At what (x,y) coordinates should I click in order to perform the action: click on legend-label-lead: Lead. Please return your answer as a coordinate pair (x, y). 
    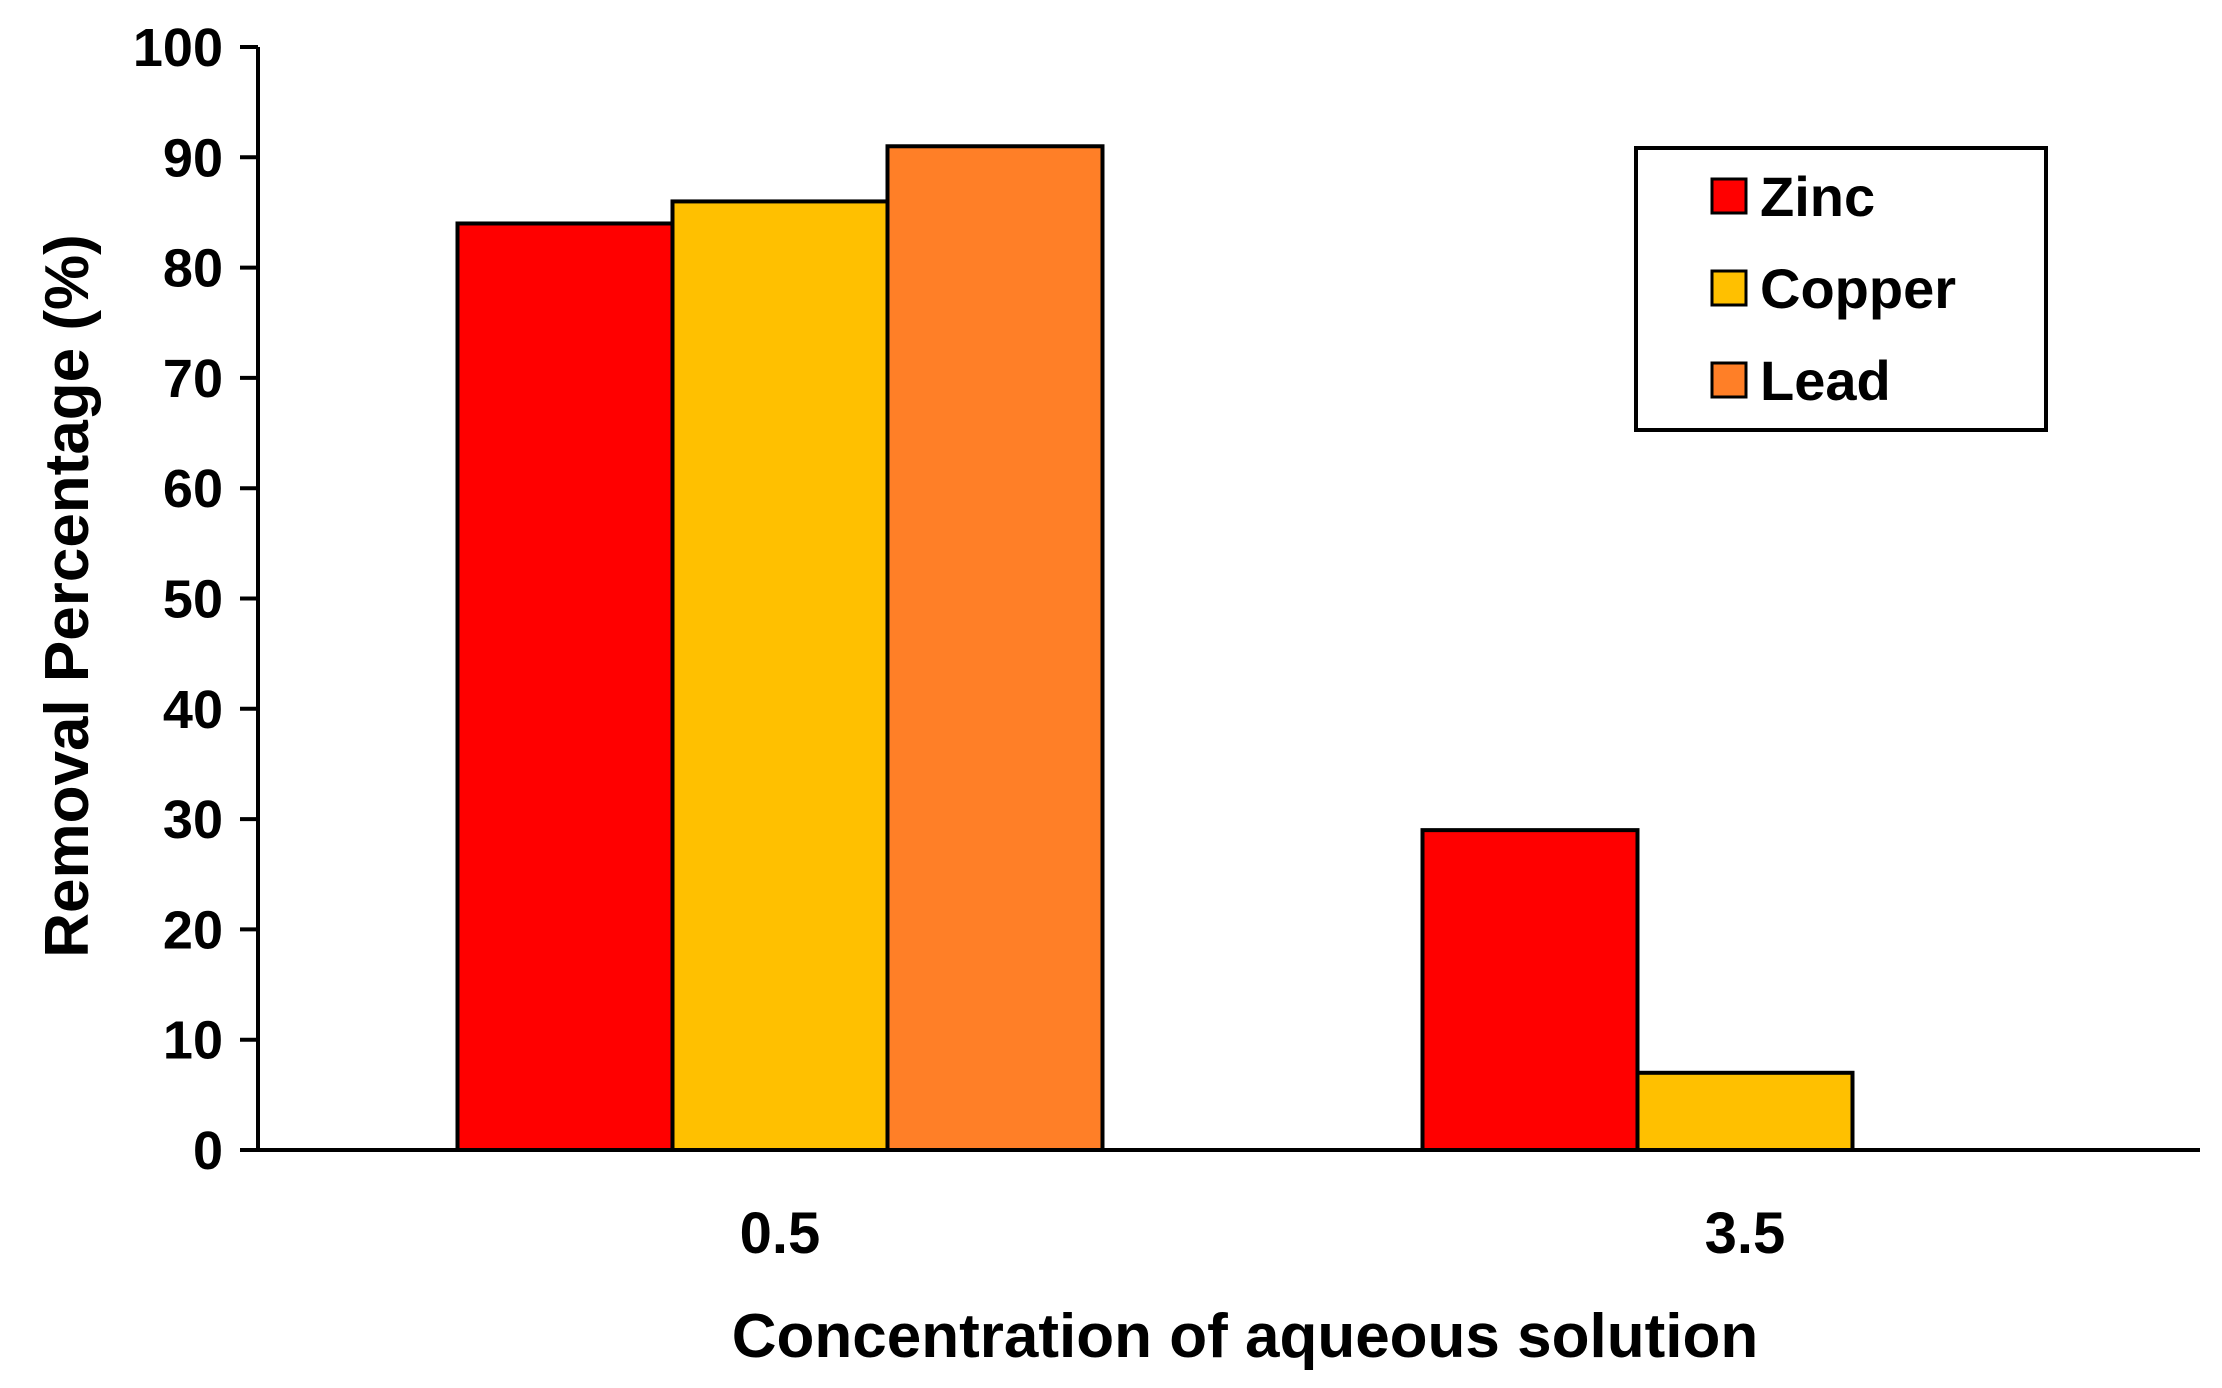
    Looking at the image, I should click on (1825, 380).